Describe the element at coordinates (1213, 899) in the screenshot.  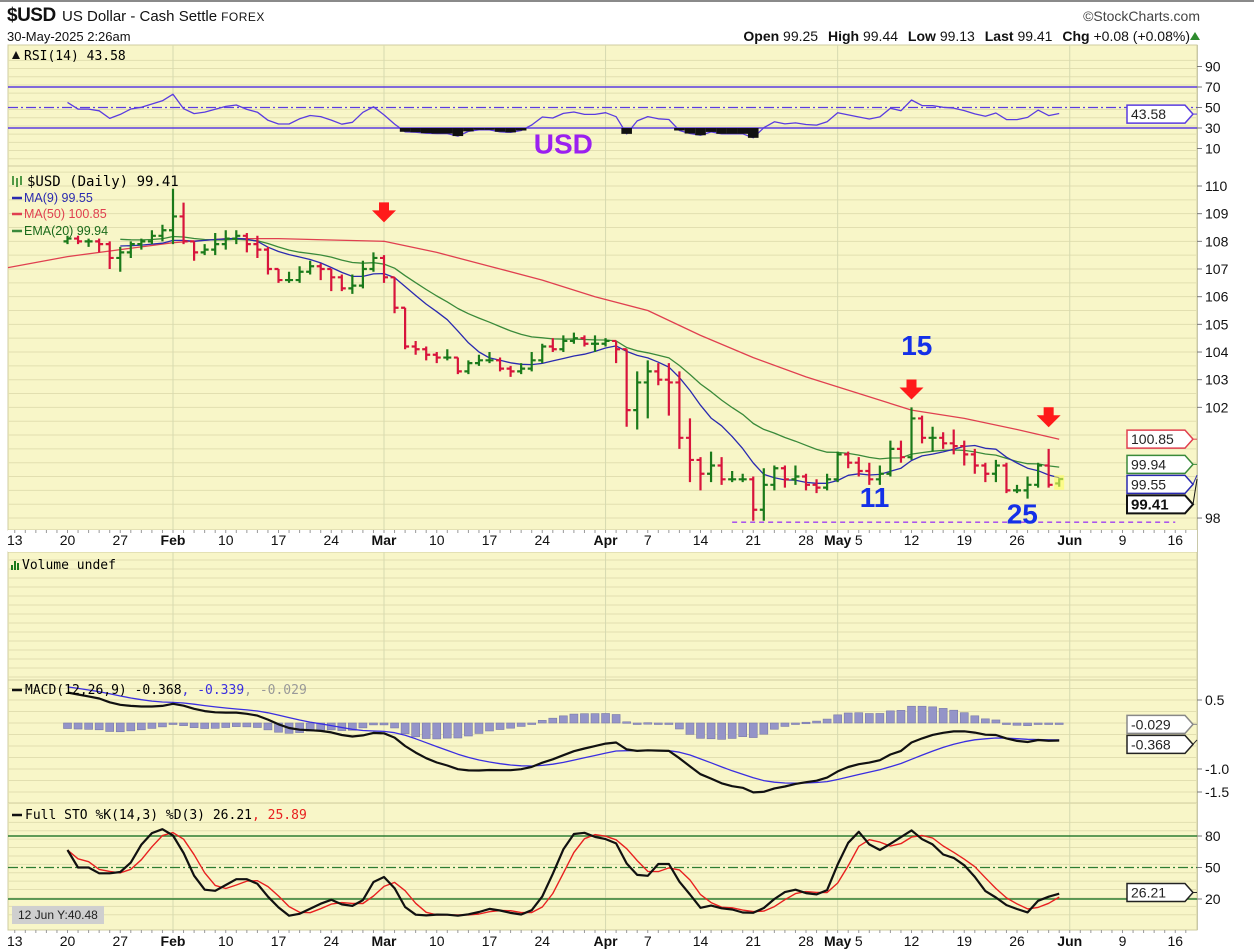
I see `sto-axis-label: 20` at that location.